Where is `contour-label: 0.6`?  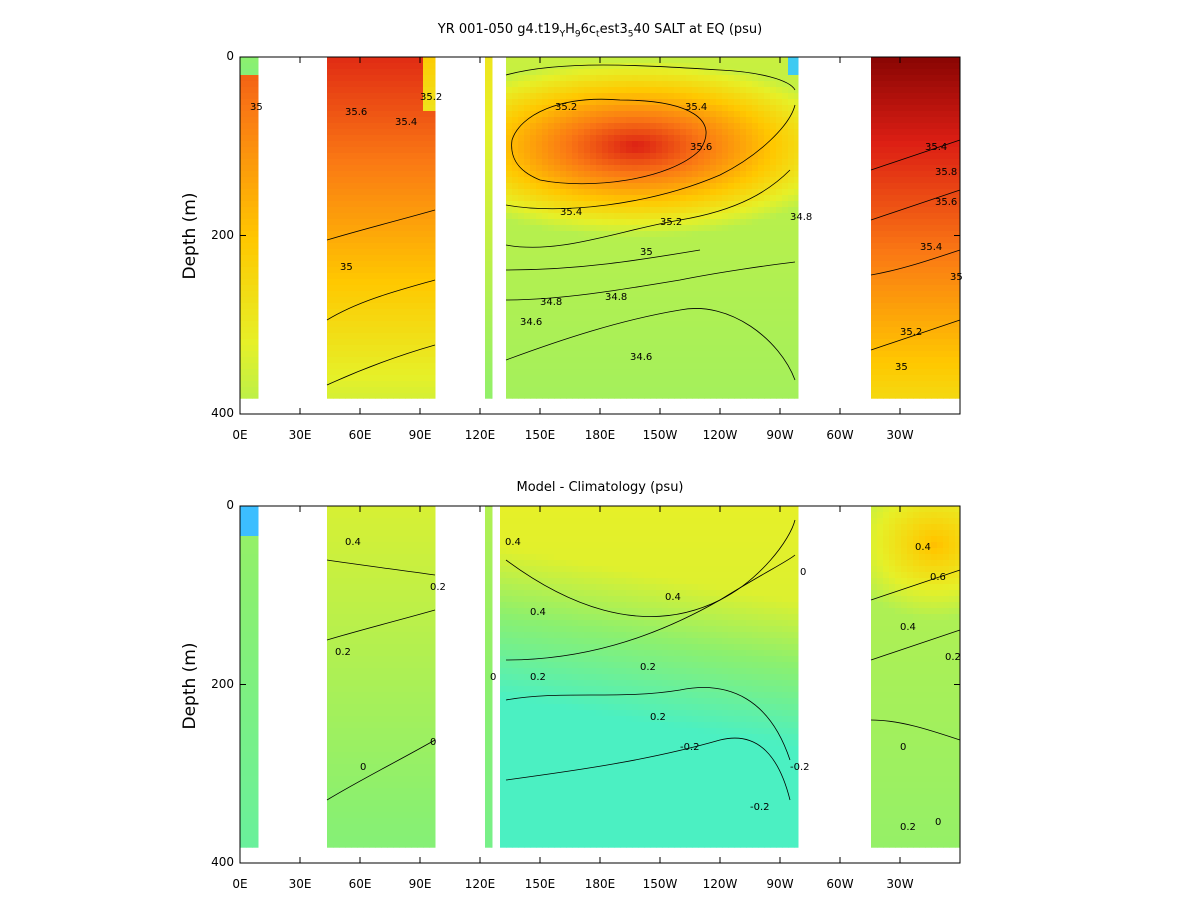 contour-label: 0.6 is located at coordinates (938, 577).